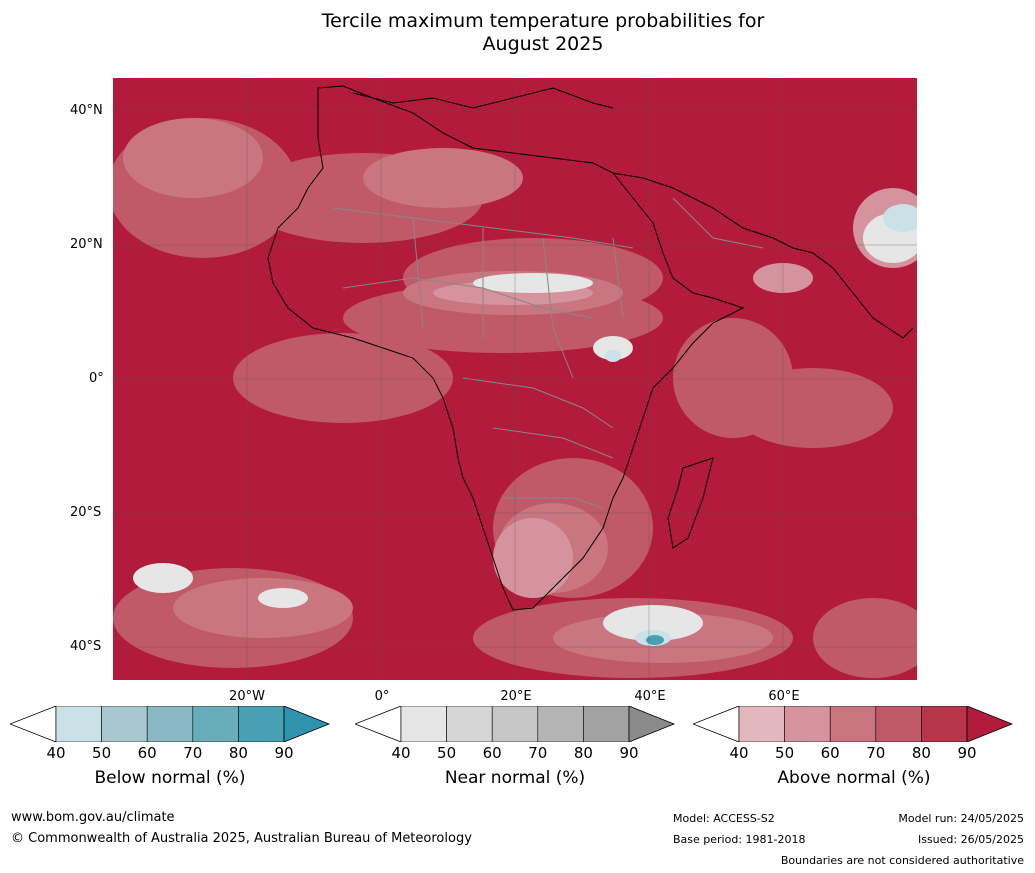 This screenshot has width=1035, height=873. Describe the element at coordinates (548, 353) in the screenshot. I see `country-borders` at that location.